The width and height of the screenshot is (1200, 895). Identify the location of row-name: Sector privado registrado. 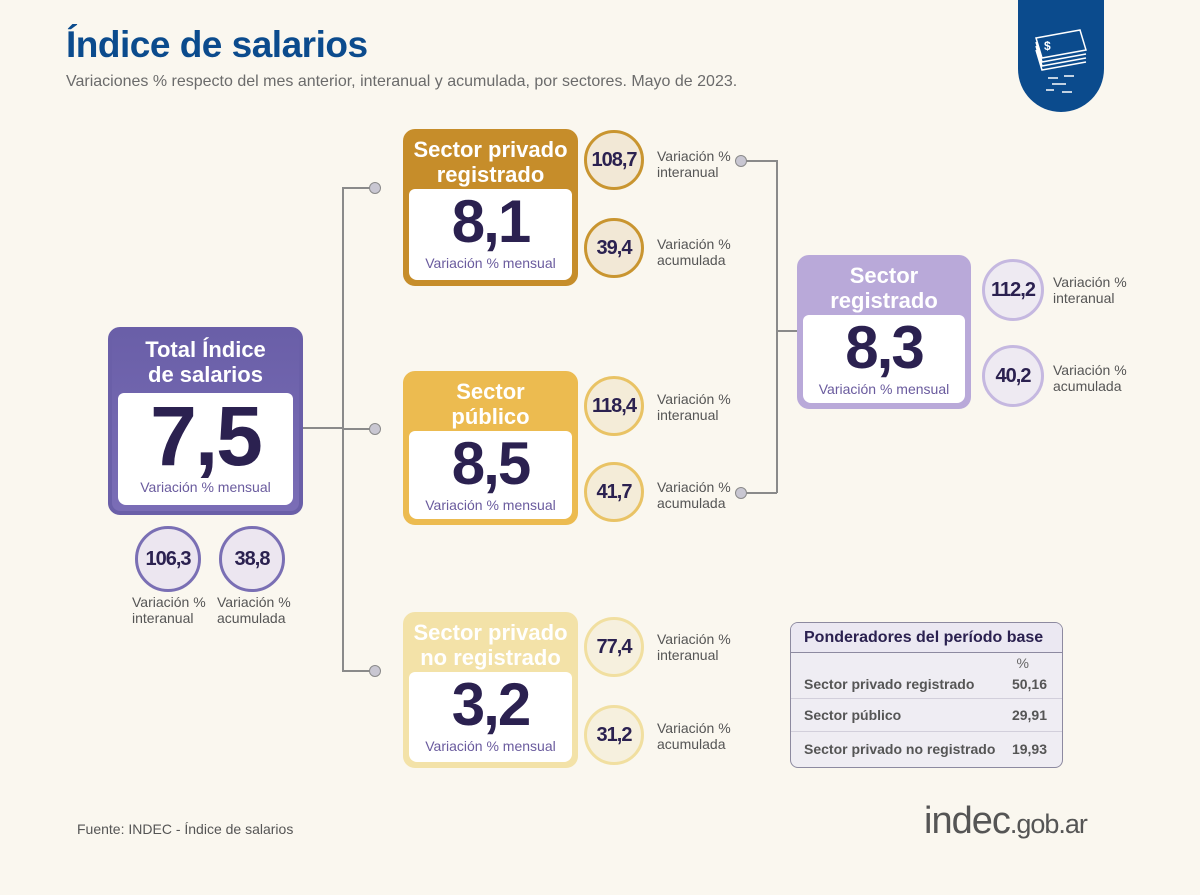
(889, 684).